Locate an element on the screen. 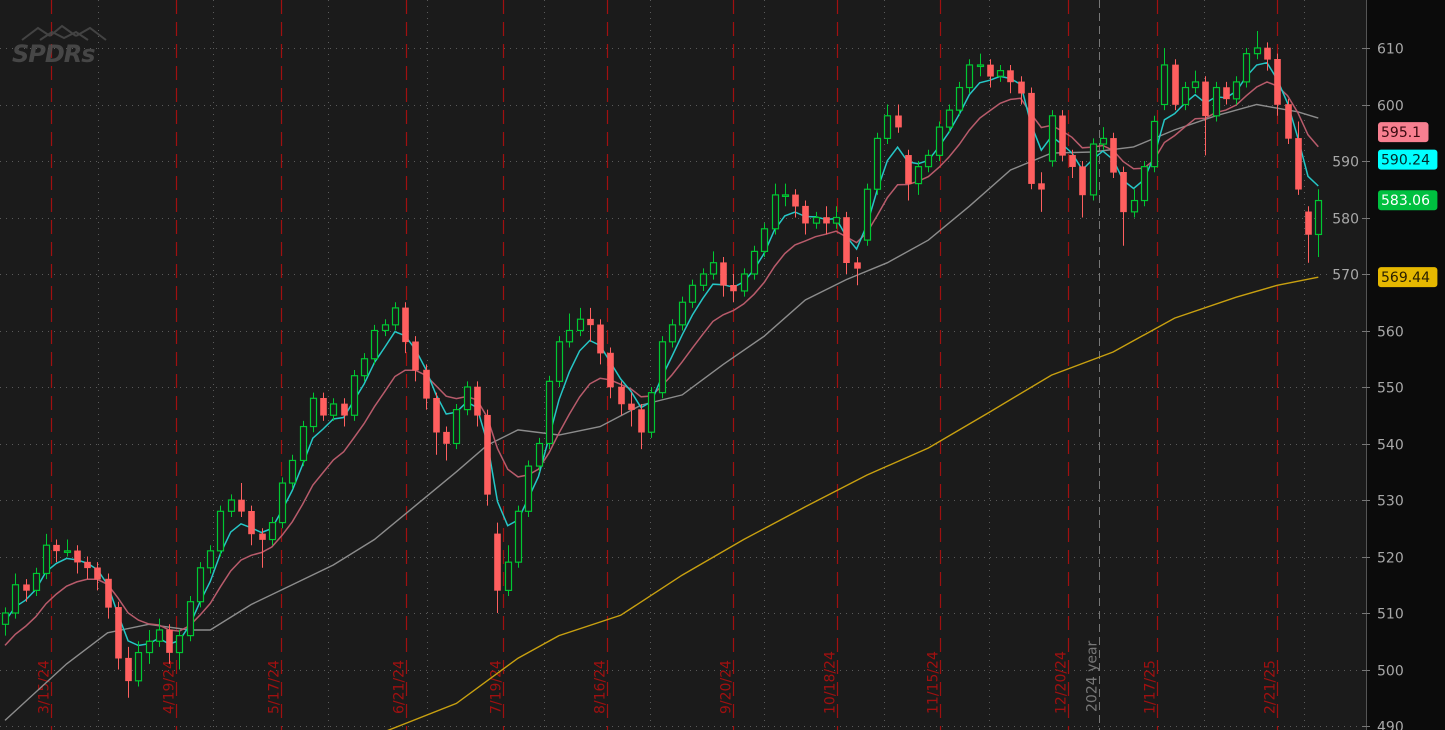 The width and height of the screenshot is (1445, 730). date-marker-label: 2/21/25 is located at coordinates (1271, 687).